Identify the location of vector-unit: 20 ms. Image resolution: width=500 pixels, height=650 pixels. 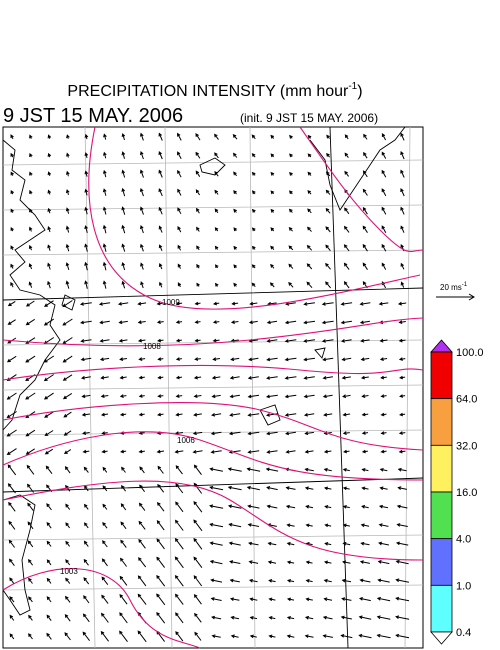
(451, 287).